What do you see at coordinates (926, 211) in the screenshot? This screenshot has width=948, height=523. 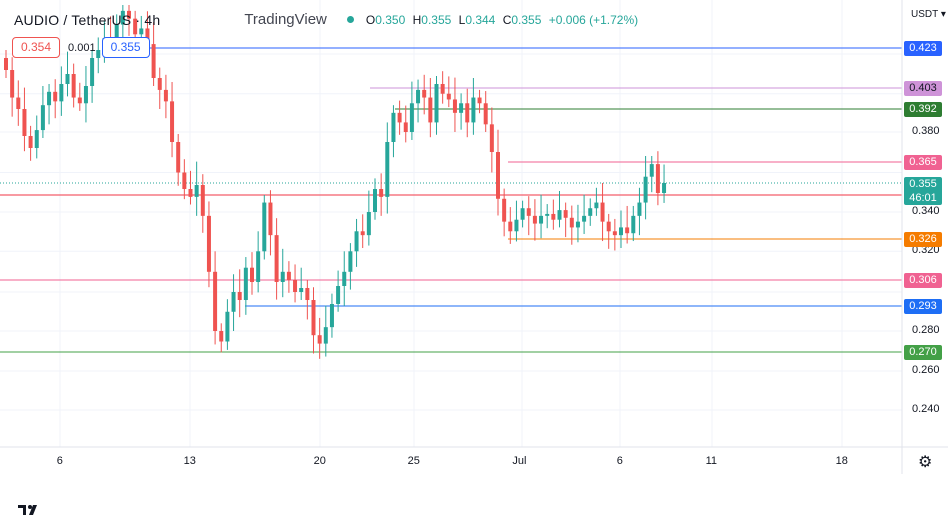 I see `price-tick: 0.340` at bounding box center [926, 211].